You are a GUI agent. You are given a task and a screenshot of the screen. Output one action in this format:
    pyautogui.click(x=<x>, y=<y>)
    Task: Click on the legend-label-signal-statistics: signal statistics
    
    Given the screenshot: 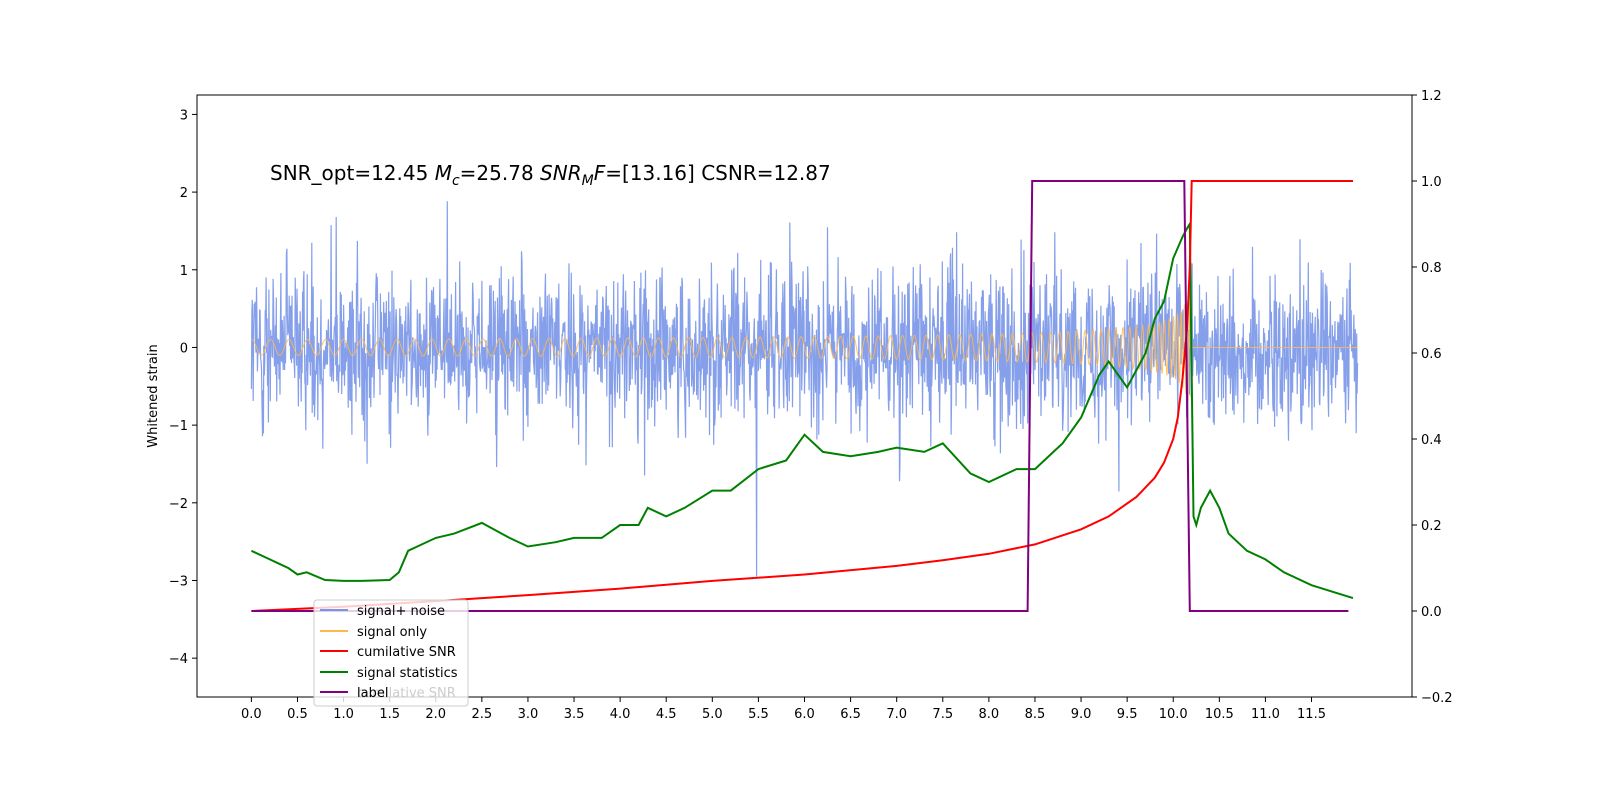 What is the action you would take?
    pyautogui.click(x=407, y=673)
    